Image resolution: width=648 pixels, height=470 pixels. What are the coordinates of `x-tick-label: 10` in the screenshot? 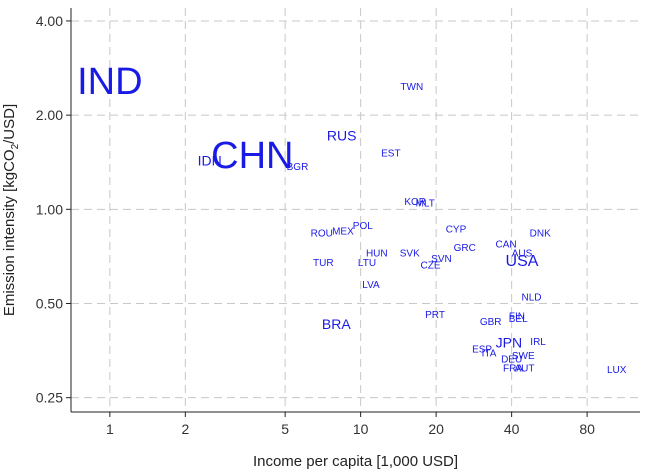 It's located at (361, 429).